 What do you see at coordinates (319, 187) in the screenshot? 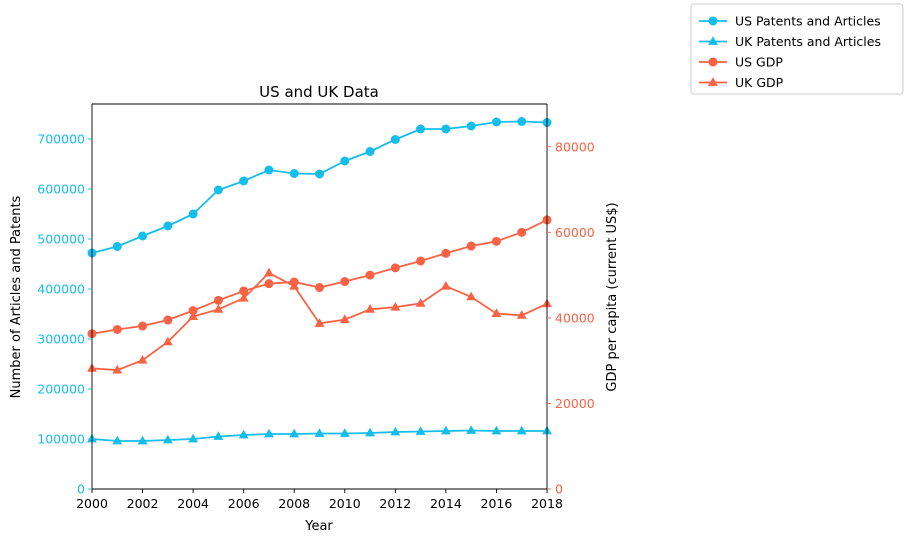
I see `series-us-patents-and-articles` at bounding box center [319, 187].